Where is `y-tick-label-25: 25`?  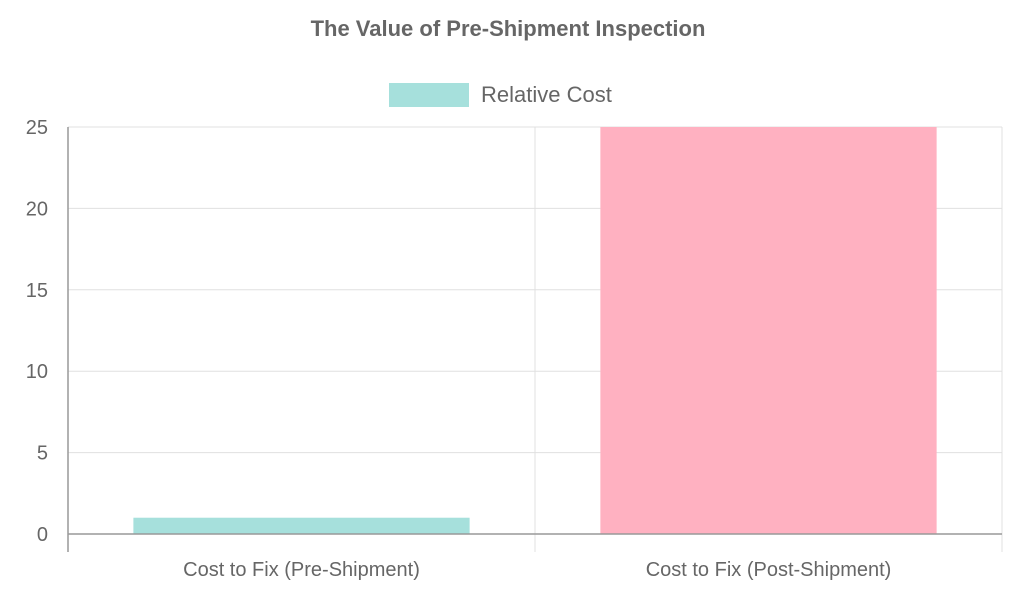
y-tick-label-25: 25 is located at coordinates (37, 128).